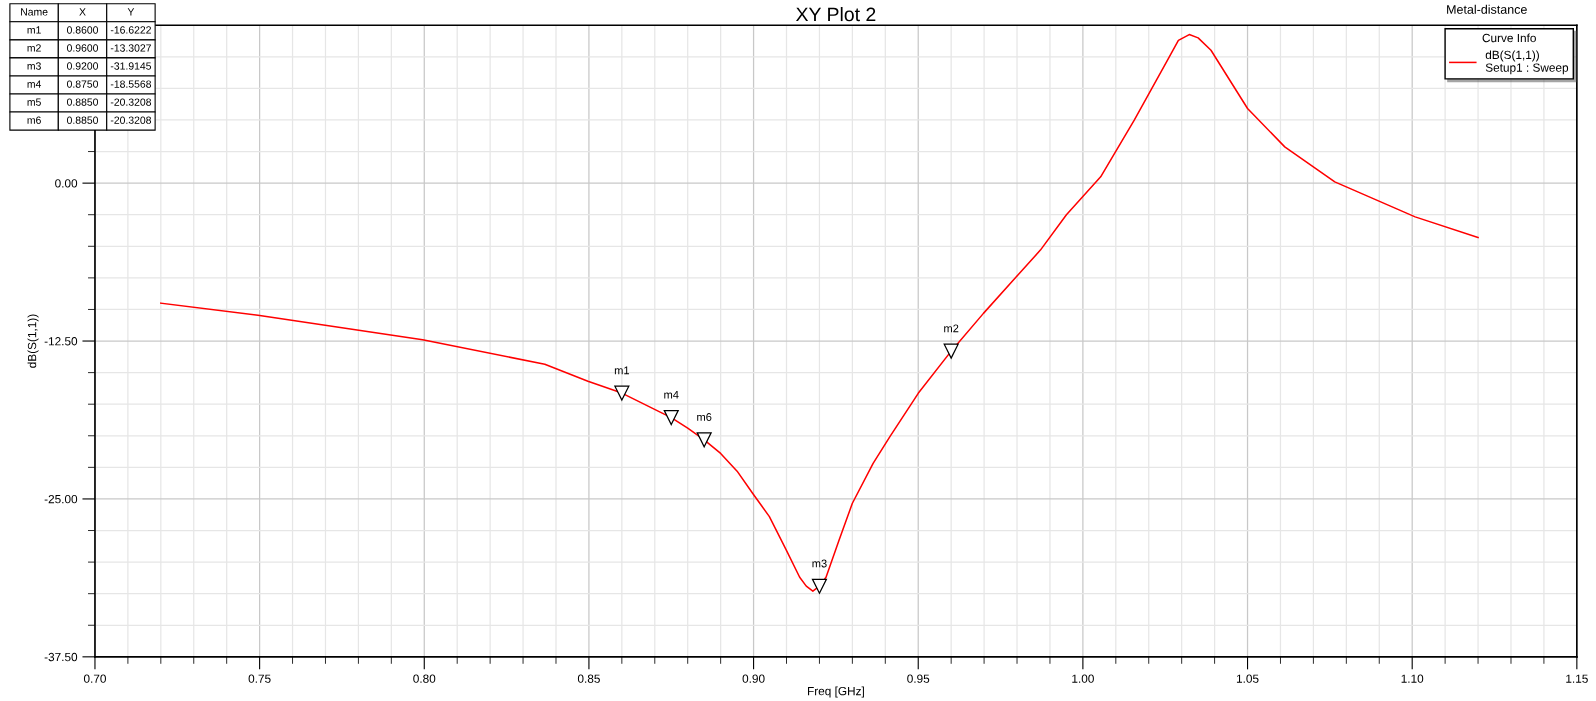  What do you see at coordinates (131, 12) in the screenshot?
I see `text: Y` at bounding box center [131, 12].